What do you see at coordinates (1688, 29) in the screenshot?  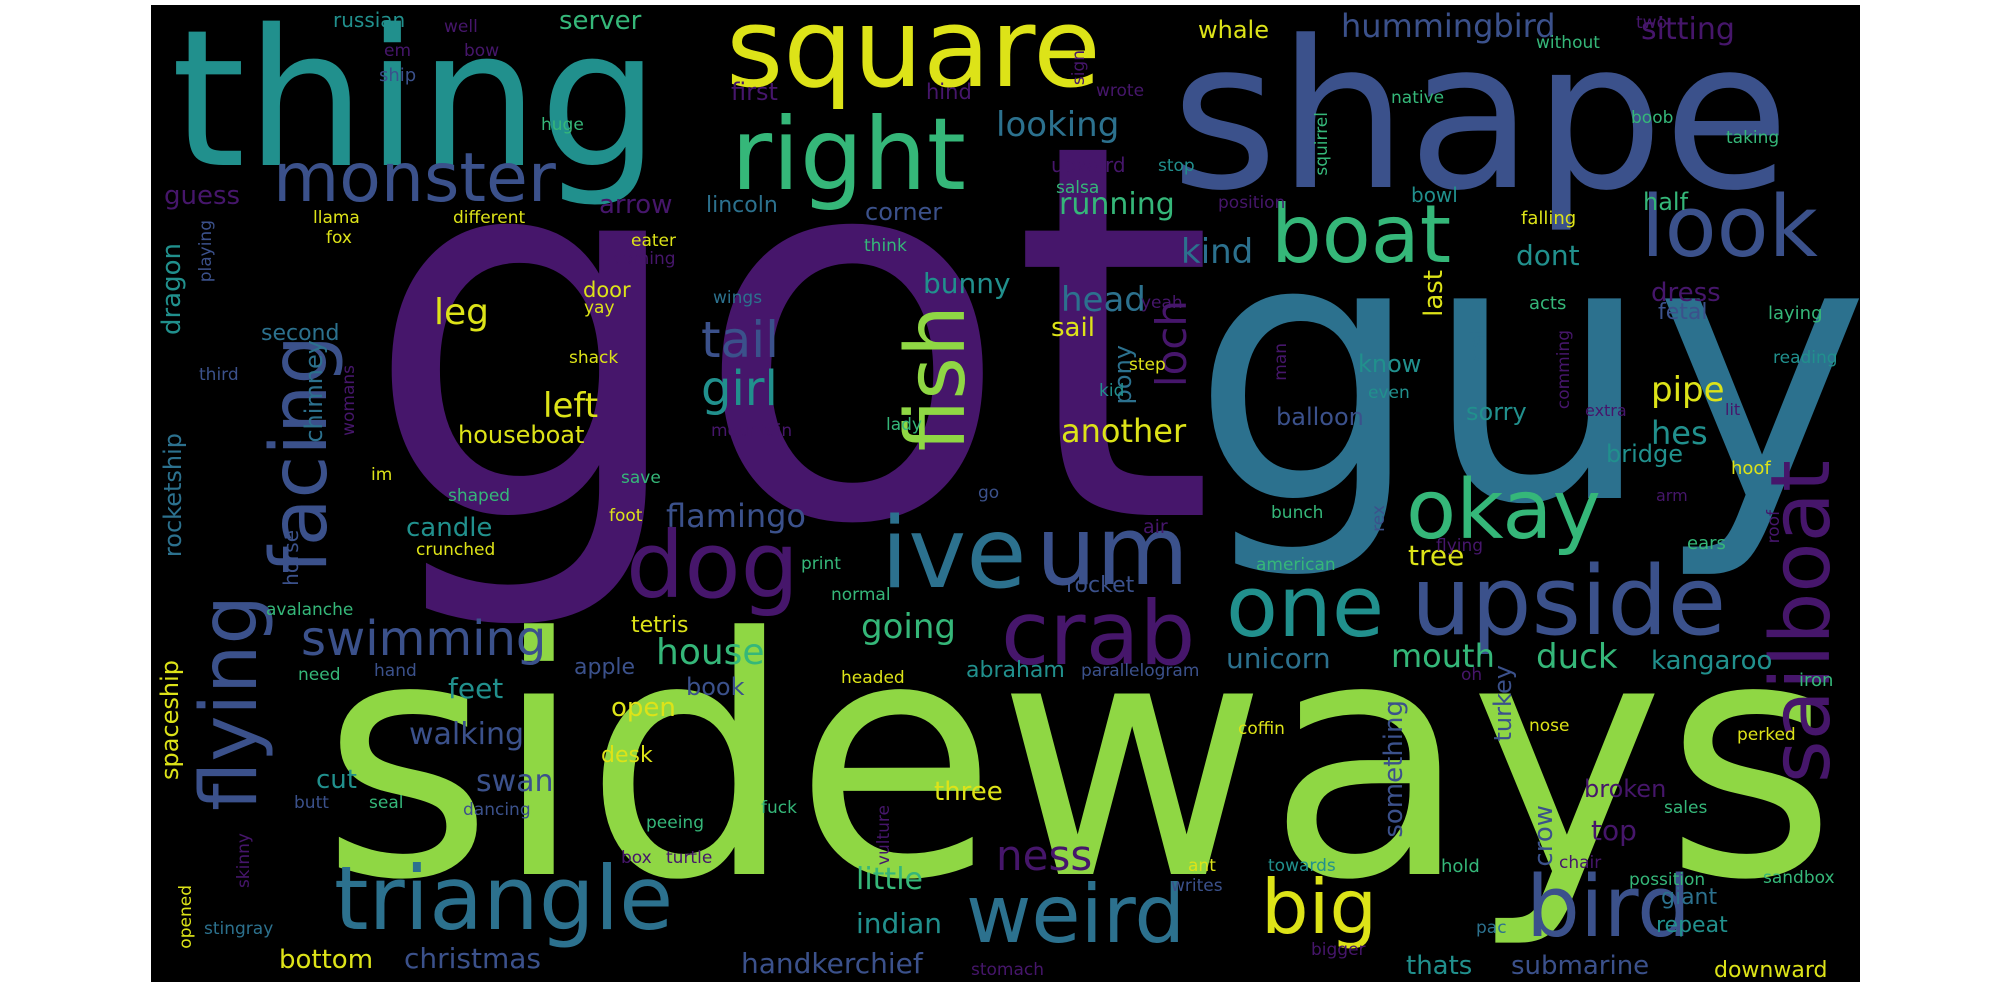 I see `word-sitting: sitting` at bounding box center [1688, 29].